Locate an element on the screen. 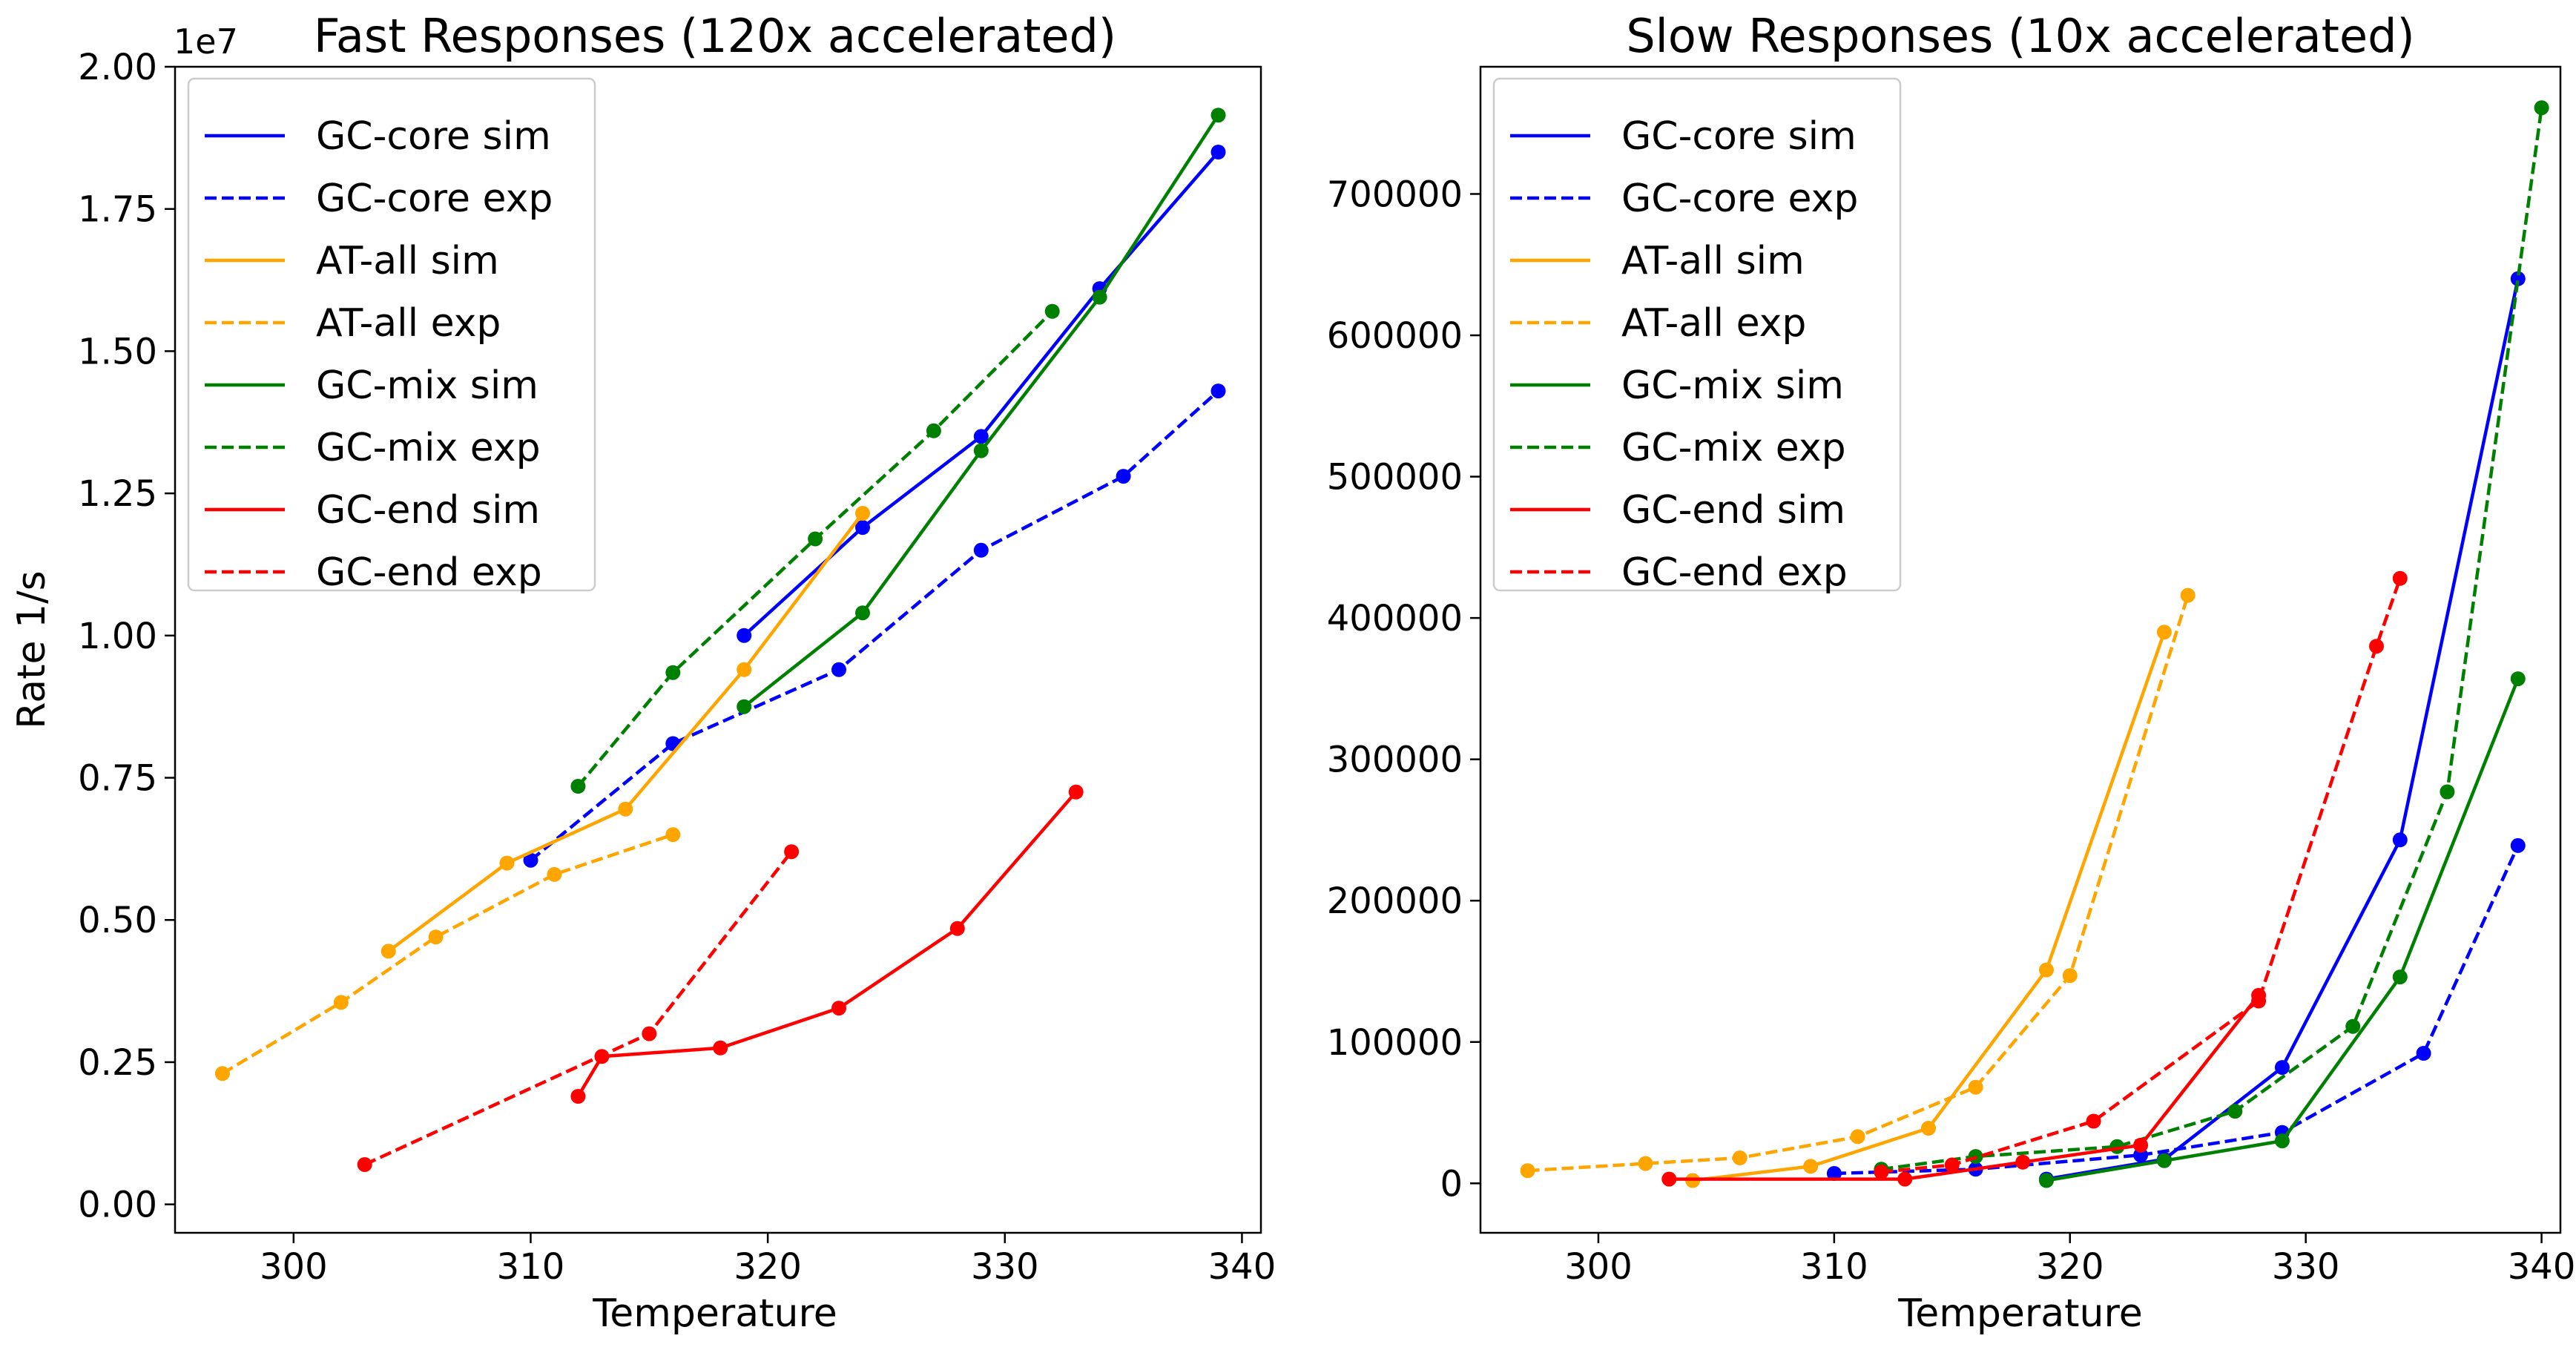 This screenshot has width=2576, height=1350. x-axis-label: Temperature is located at coordinates (2019, 1313).